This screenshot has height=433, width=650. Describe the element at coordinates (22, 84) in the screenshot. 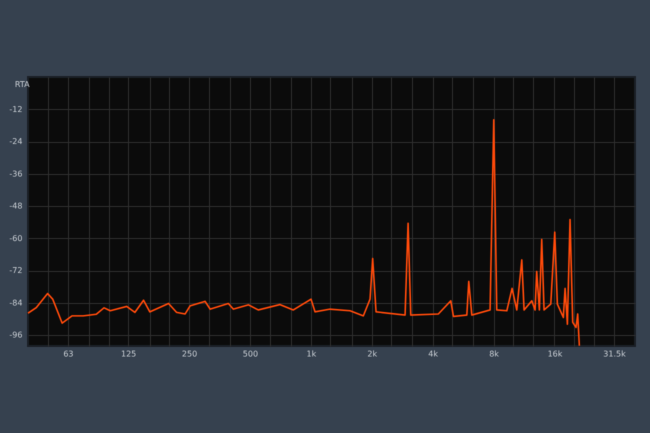

I see `chart-title: RTA` at that location.